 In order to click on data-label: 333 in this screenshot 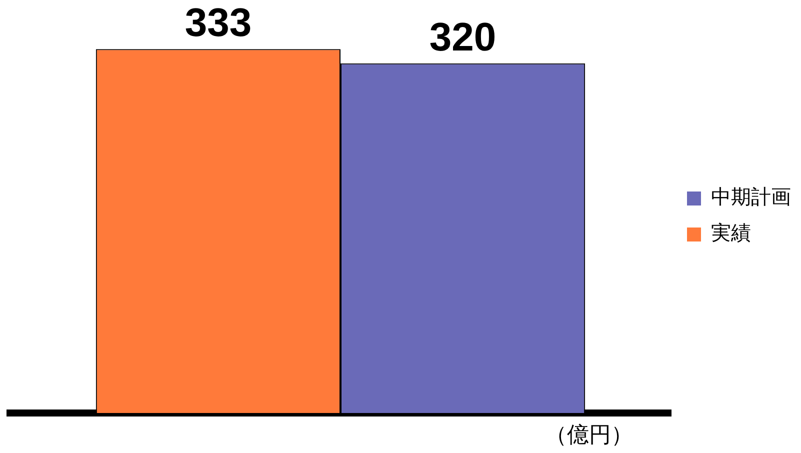, I will do `click(218, 23)`.